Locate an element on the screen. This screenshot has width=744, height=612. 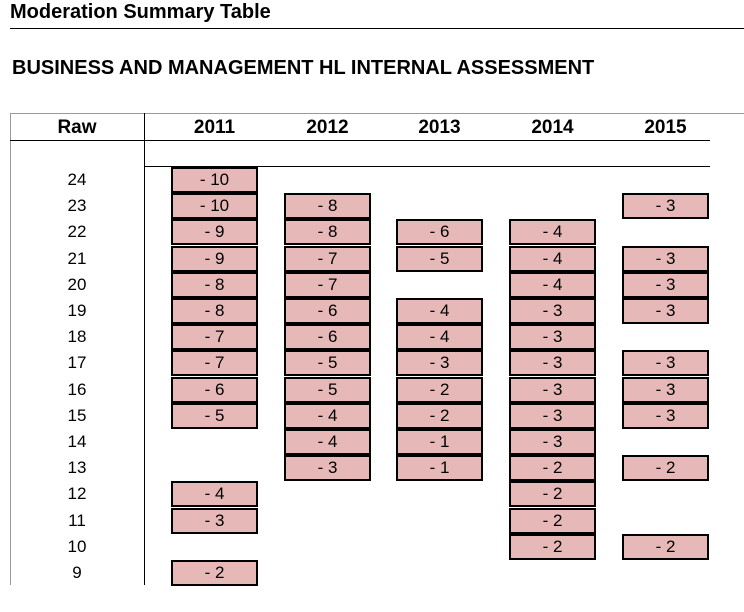
raw-score-label: 21 is located at coordinates (77, 258).